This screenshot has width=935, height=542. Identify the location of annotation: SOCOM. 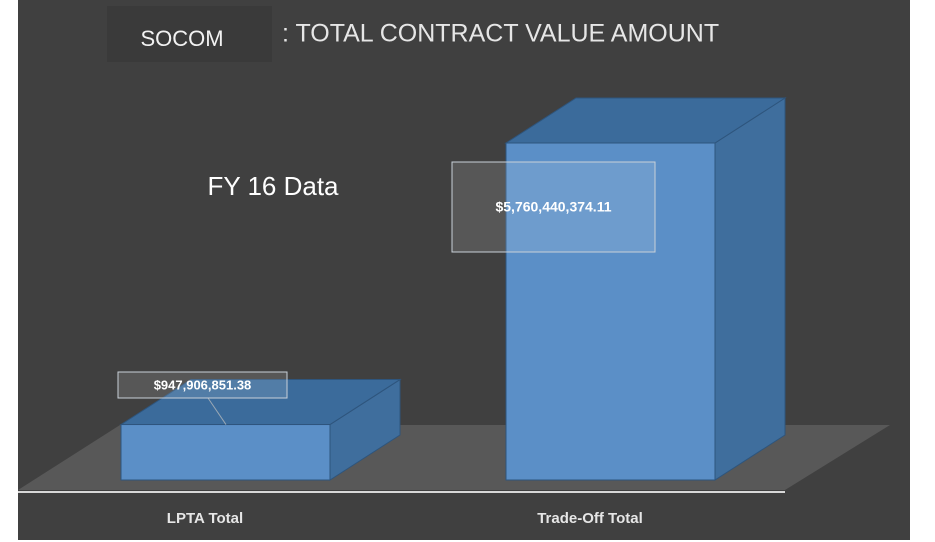
(181, 38).